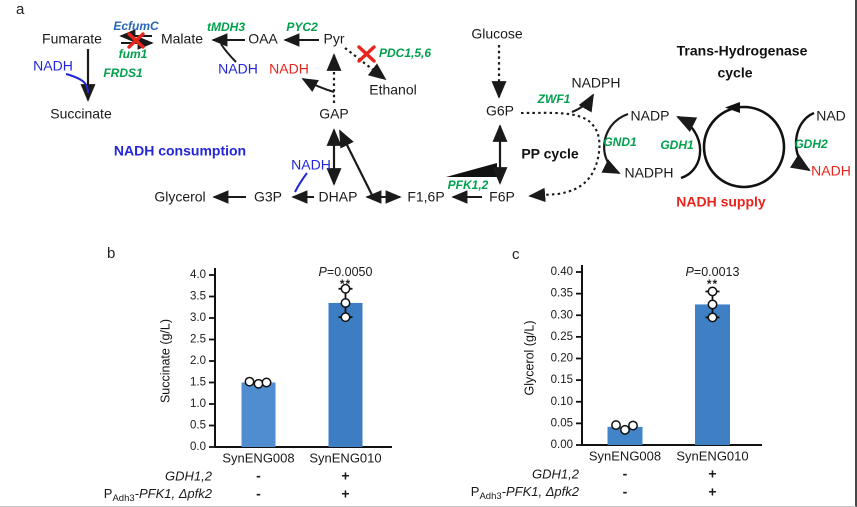  Describe the element at coordinates (346, 272) in the screenshot. I see `p-value-label: P=0.0050` at that location.